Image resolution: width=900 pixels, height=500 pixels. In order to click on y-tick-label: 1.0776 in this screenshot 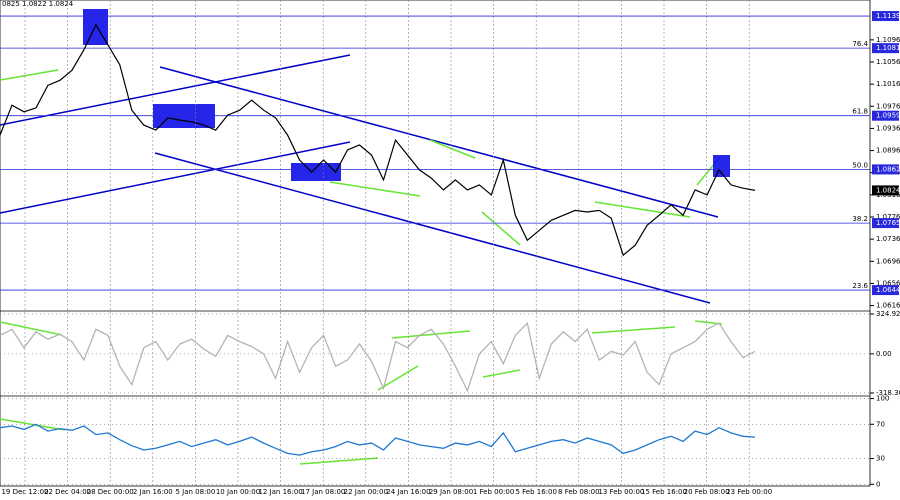, I will do `click(888, 217)`.